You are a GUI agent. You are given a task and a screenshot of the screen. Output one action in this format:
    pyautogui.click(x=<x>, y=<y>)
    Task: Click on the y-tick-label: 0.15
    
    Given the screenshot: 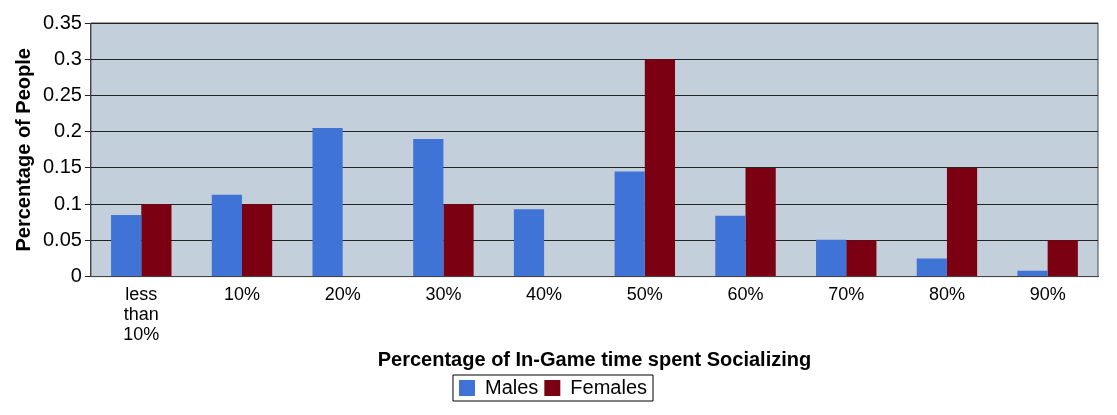 What is the action you would take?
    pyautogui.click(x=62, y=166)
    